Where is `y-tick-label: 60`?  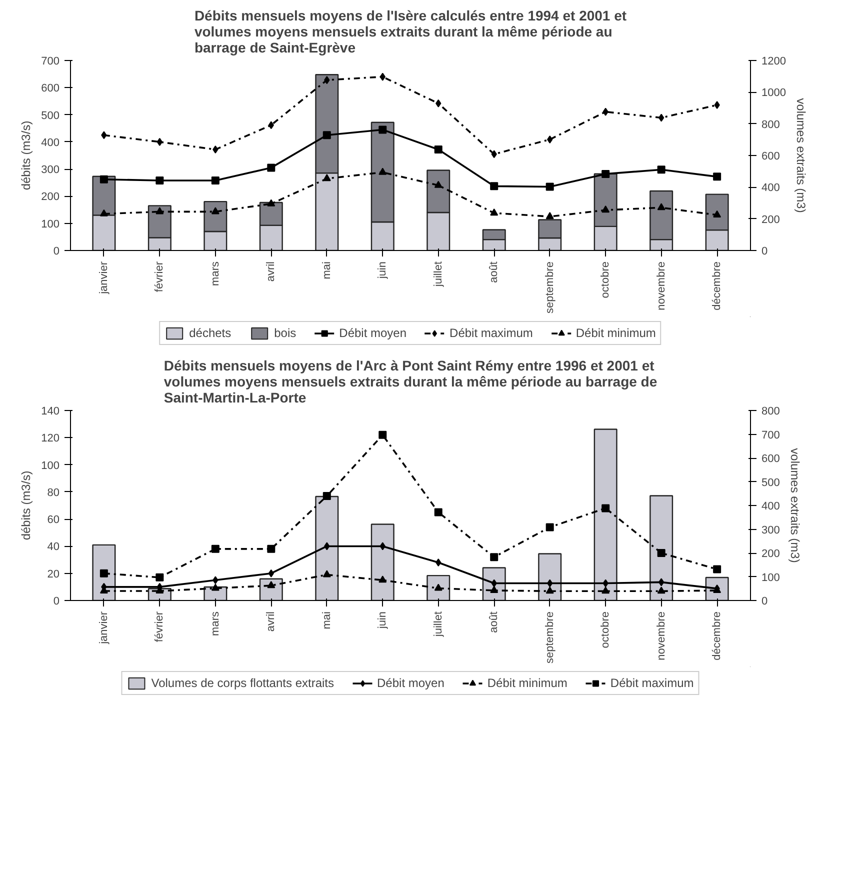
y-tick-label: 60 is located at coordinates (53, 520).